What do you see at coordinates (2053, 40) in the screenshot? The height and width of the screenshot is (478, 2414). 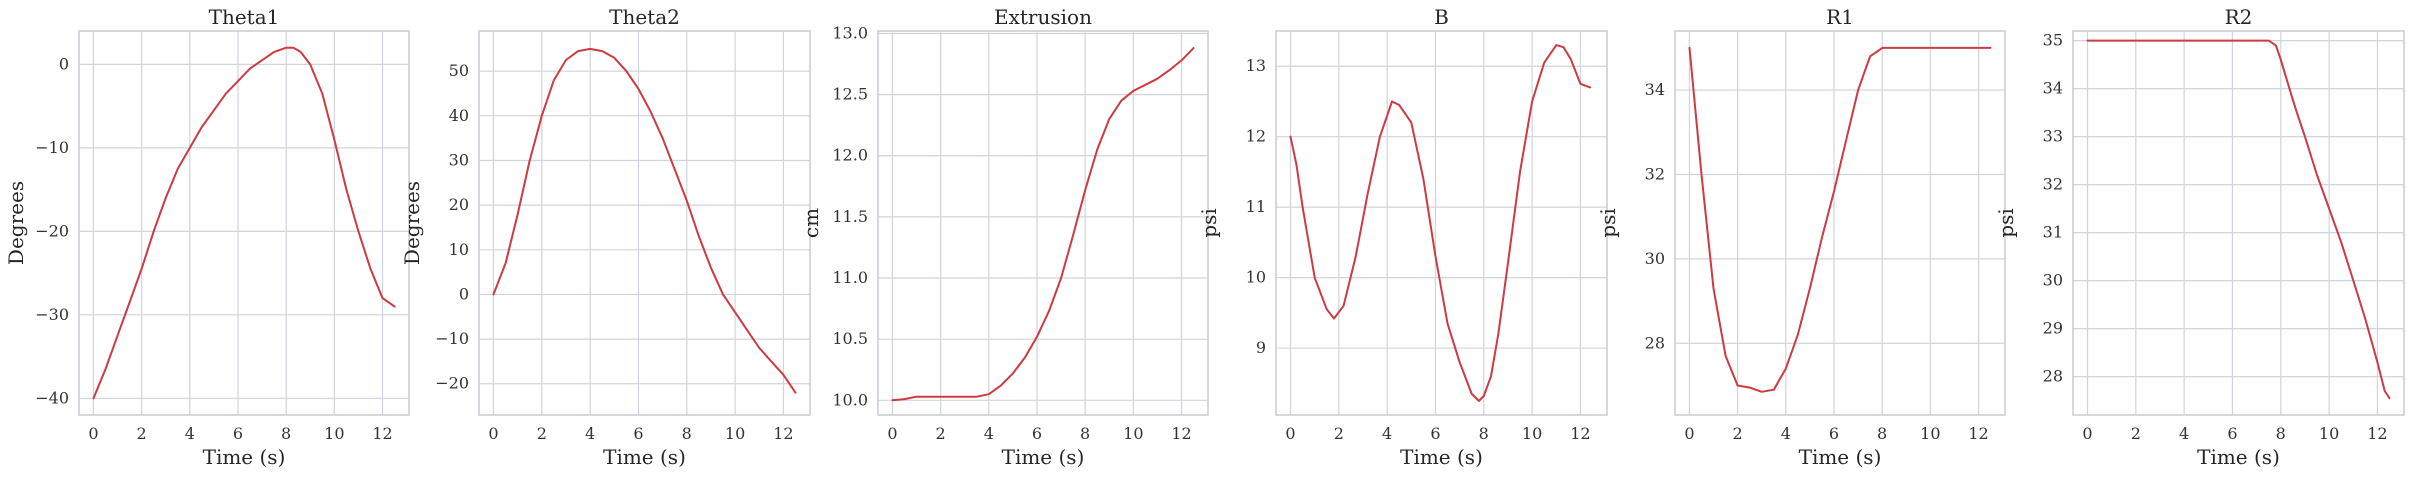 I see `y-tick-label: 35` at bounding box center [2053, 40].